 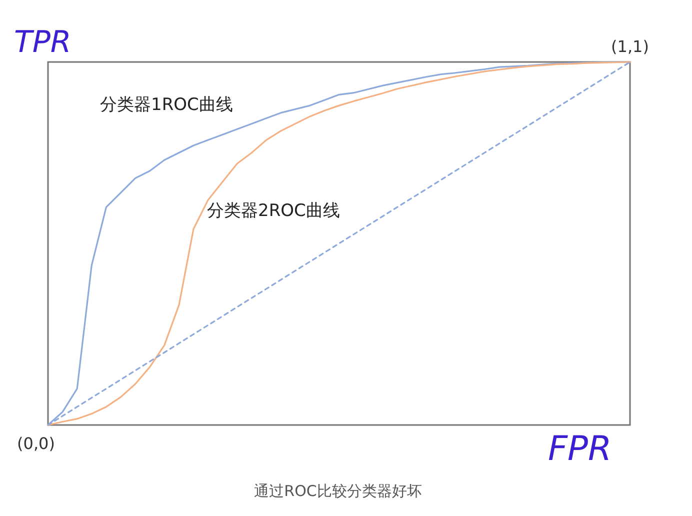 I want to click on text: (0,0), so click(x=36, y=443).